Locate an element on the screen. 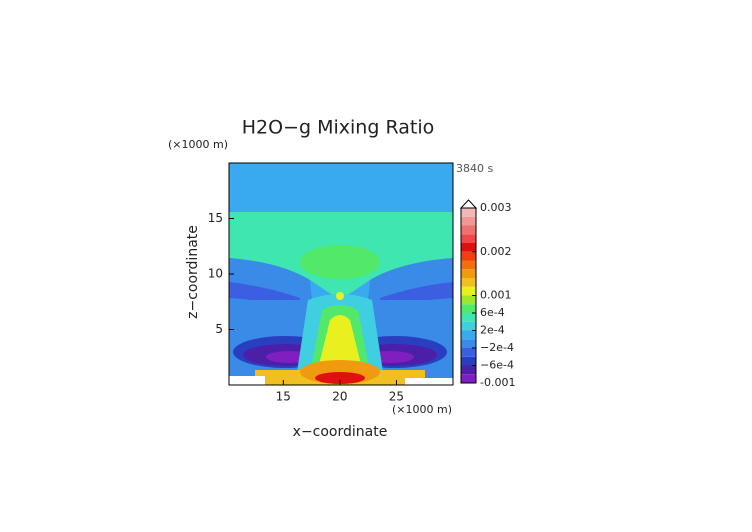 The image size is (752, 532). y-unit: (×1000 m) is located at coordinates (198, 144).